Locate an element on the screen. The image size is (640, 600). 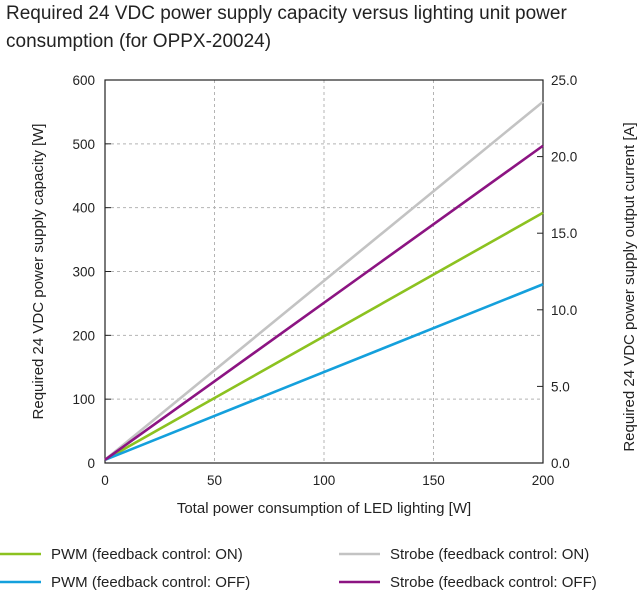
y2-tick-label: 15.0 is located at coordinates (564, 233).